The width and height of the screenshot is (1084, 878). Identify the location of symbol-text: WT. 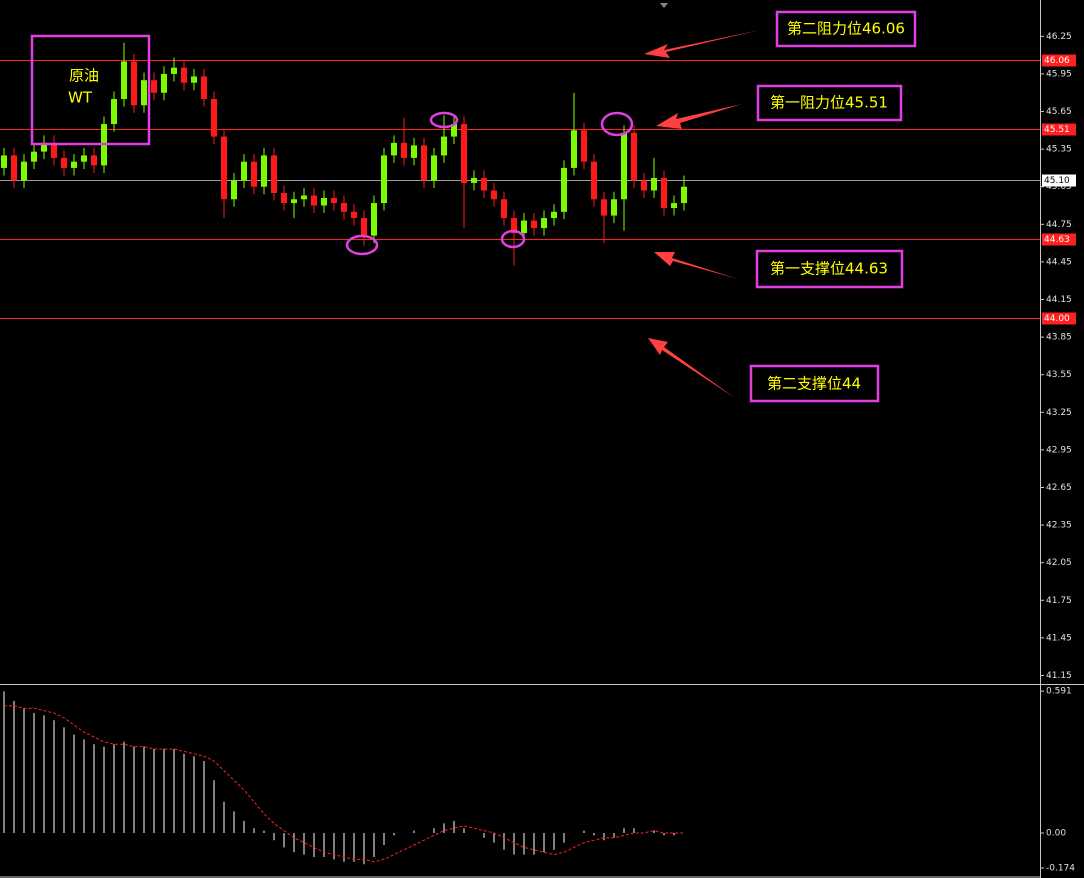
(80, 98).